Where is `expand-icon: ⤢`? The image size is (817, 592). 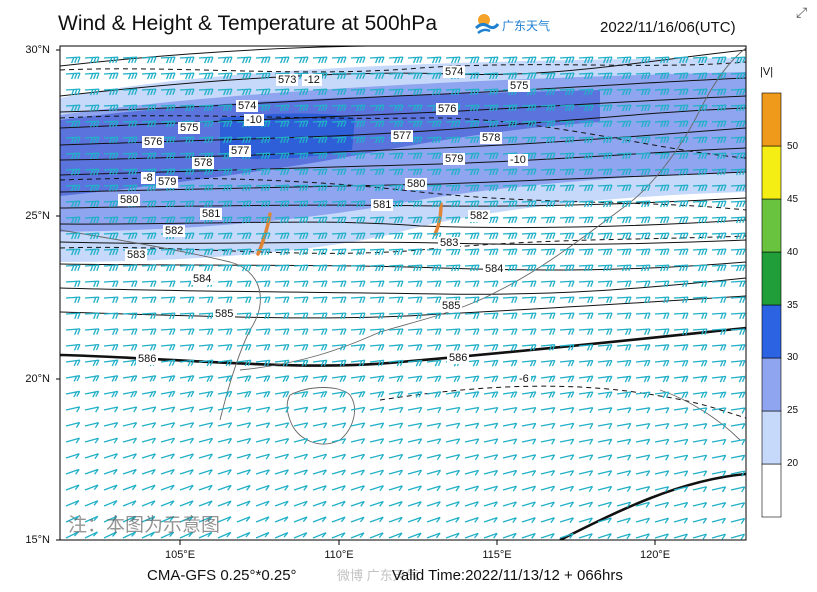 expand-icon: ⤢ is located at coordinates (802, 12).